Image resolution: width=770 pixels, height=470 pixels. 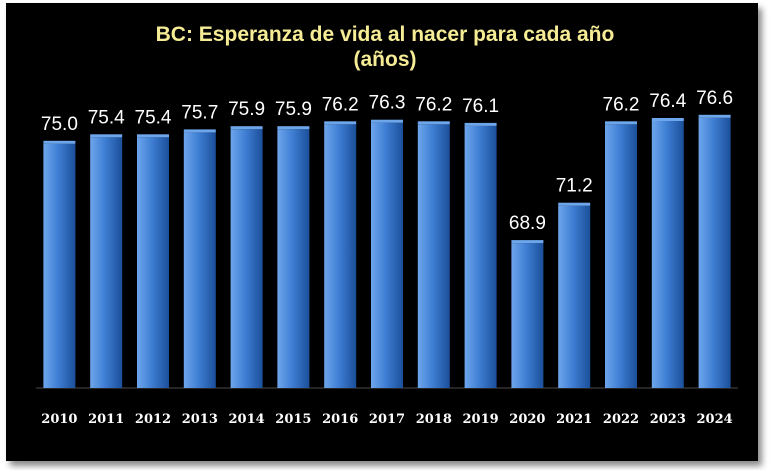 What do you see at coordinates (340, 104) in the screenshot?
I see `value-label-2016: 76.2` at bounding box center [340, 104].